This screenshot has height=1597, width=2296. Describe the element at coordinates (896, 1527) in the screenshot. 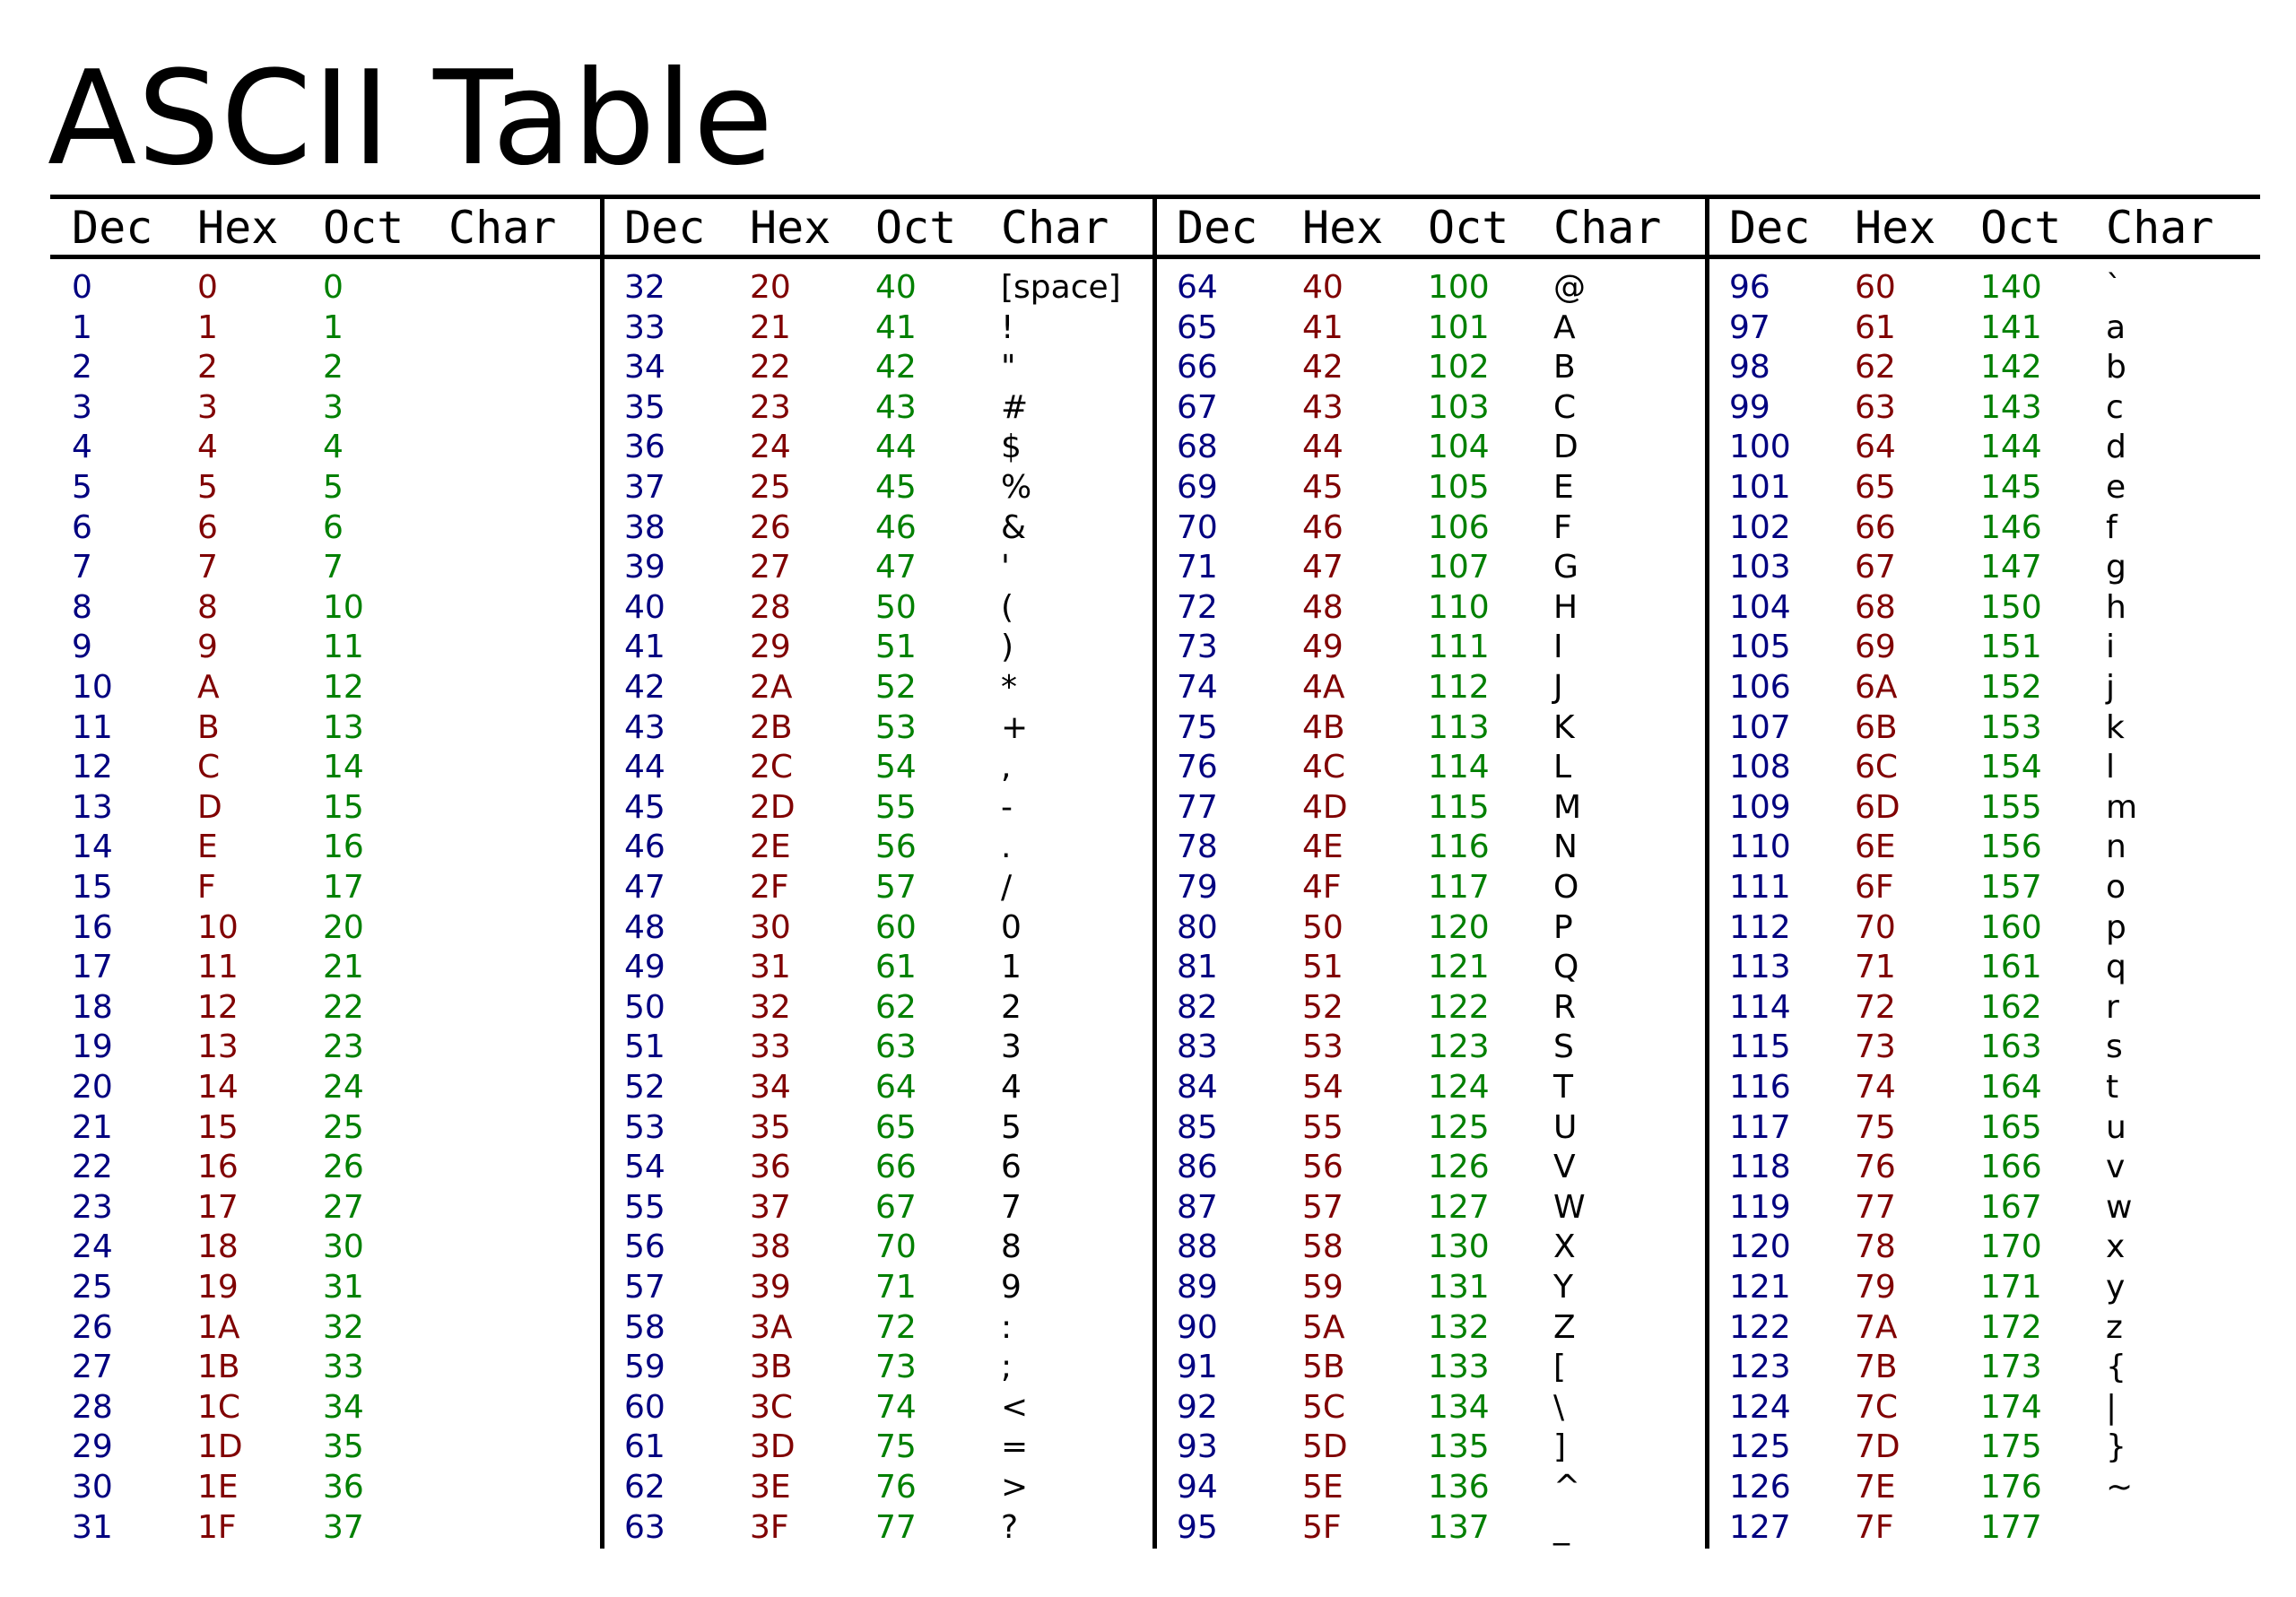

I see `oct-cell: 77` at that location.